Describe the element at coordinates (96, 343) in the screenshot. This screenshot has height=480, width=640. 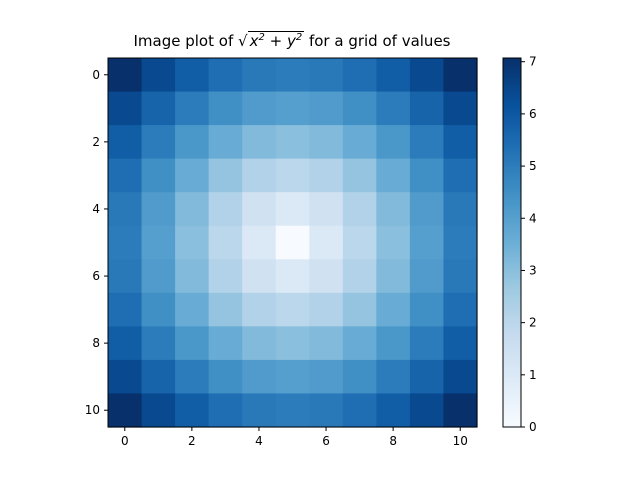
I see `y-tick-label: 8` at that location.